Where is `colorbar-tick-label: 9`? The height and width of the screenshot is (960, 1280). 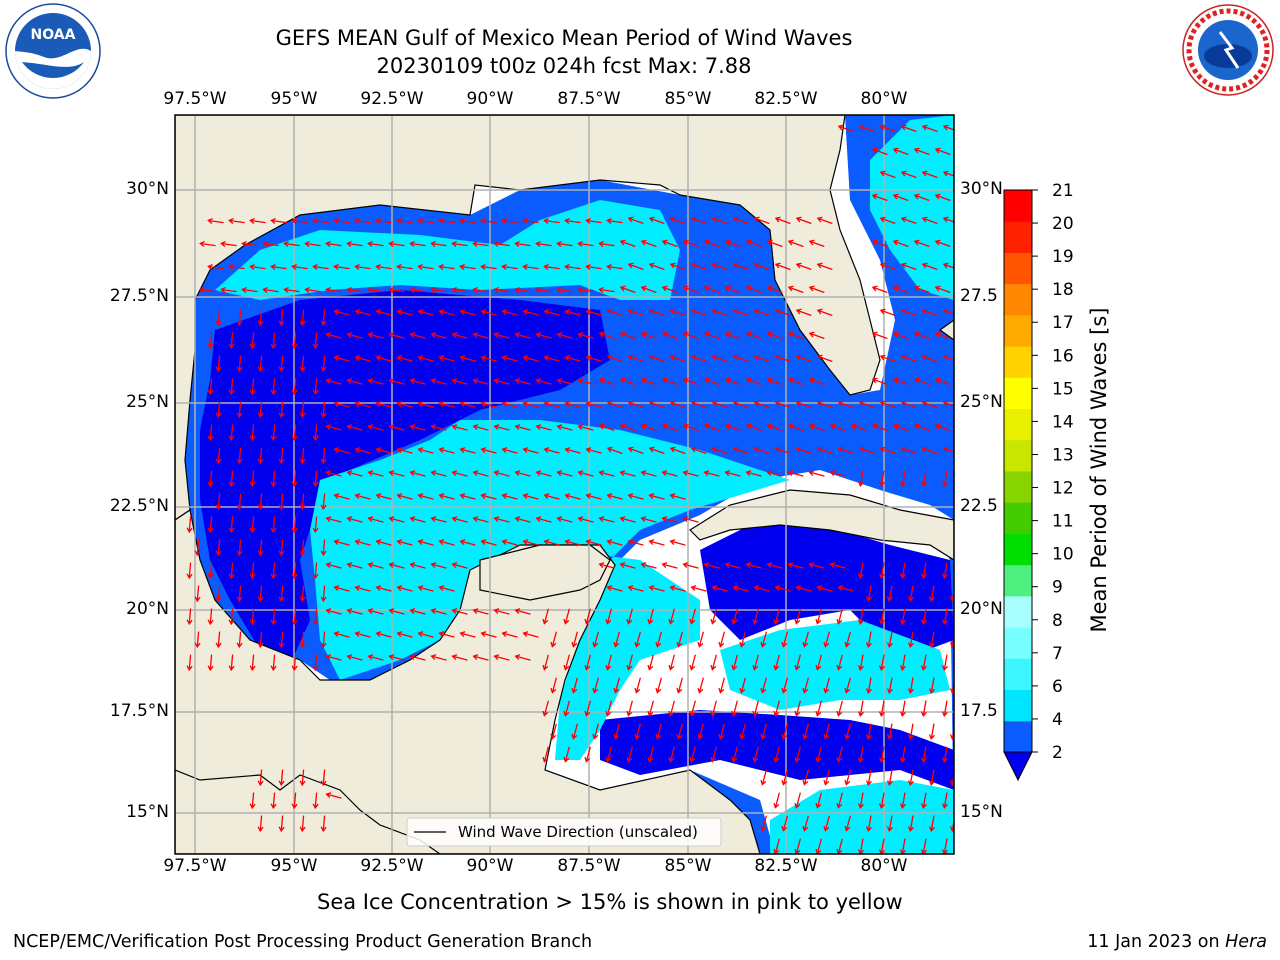
colorbar-tick-label: 9 is located at coordinates (1057, 588).